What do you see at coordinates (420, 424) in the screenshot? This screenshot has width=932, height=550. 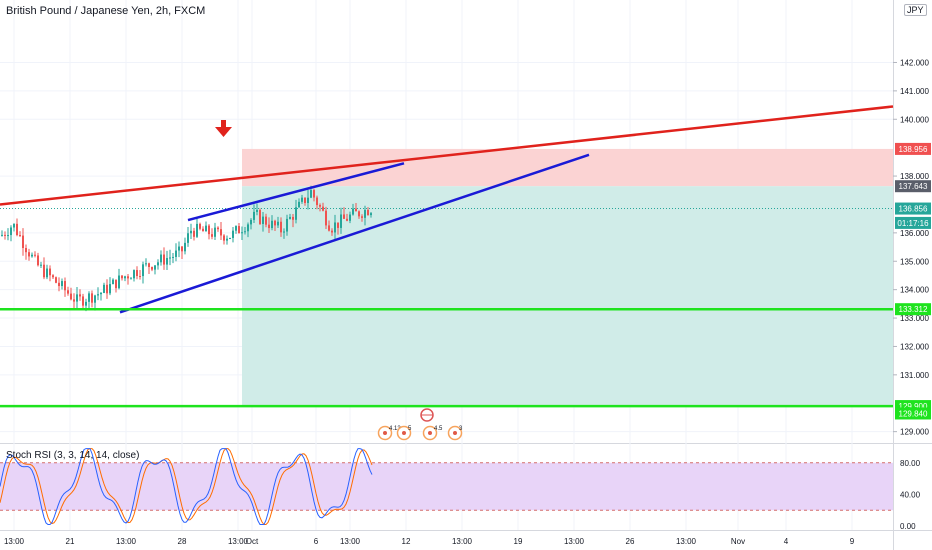 I see `event-markers: 4.13 5 4.5 3` at bounding box center [420, 424].